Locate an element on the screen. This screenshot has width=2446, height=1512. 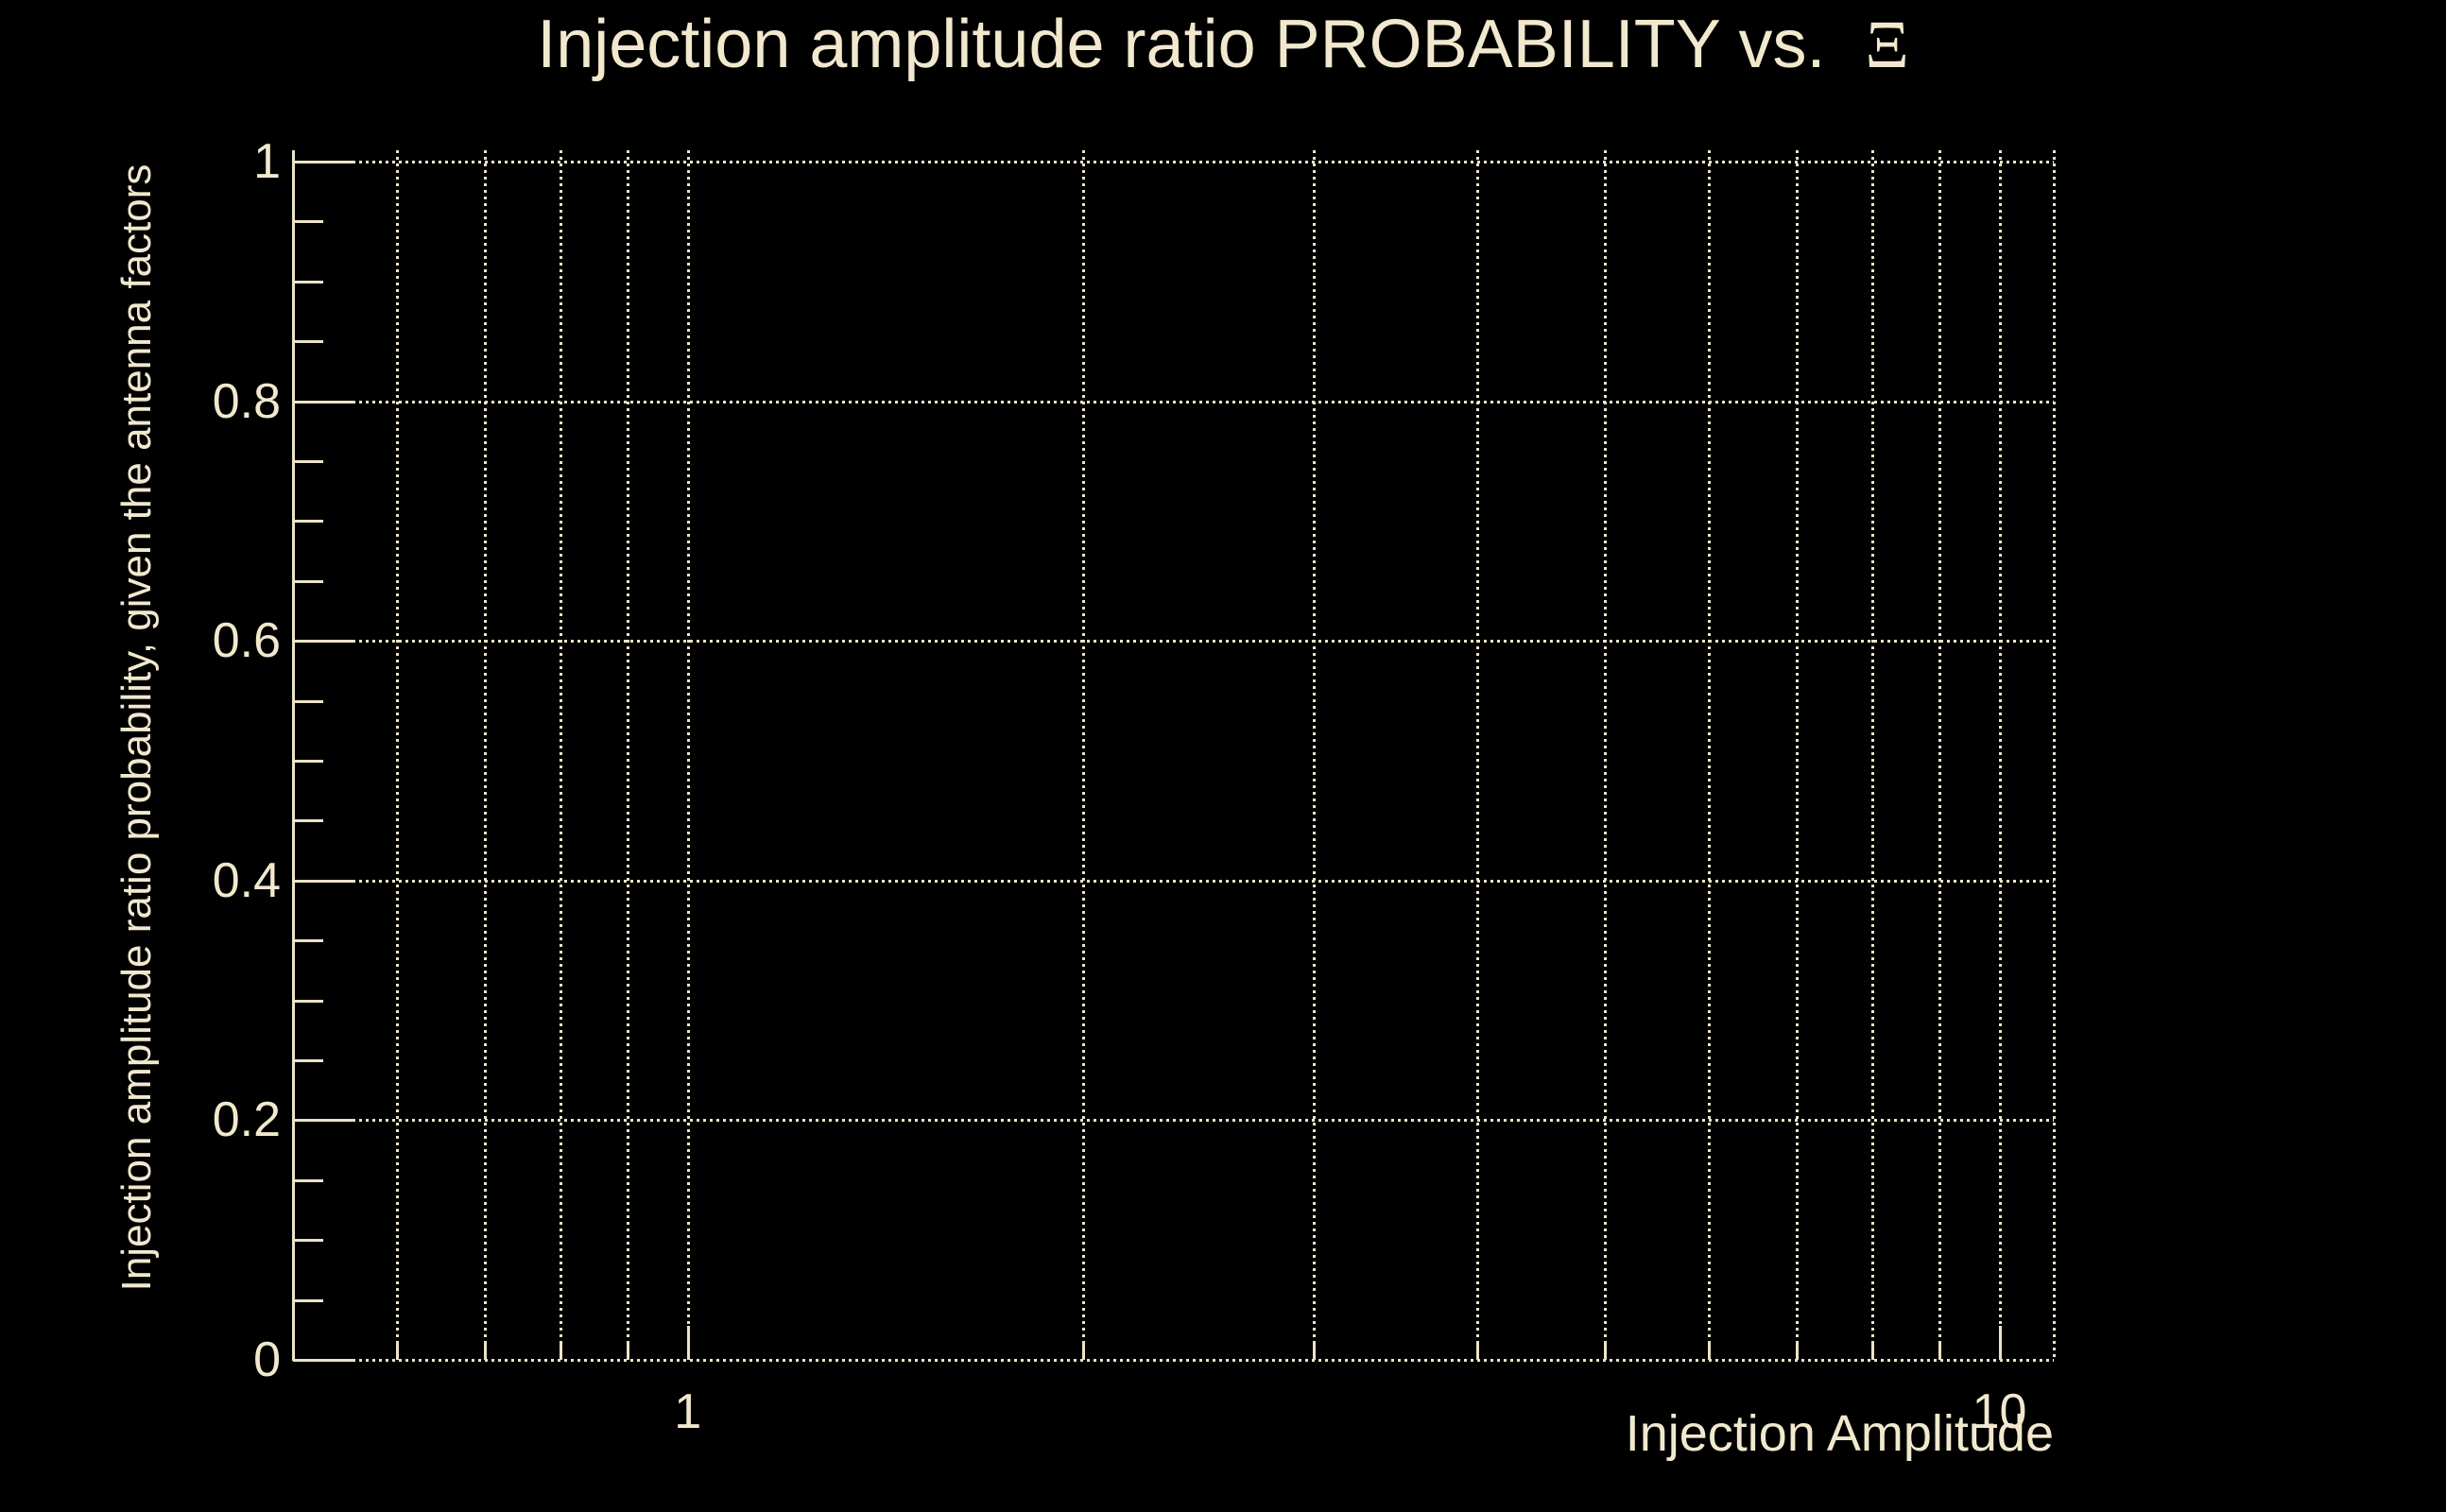
x-tick-label: 10 is located at coordinates (1999, 1411).